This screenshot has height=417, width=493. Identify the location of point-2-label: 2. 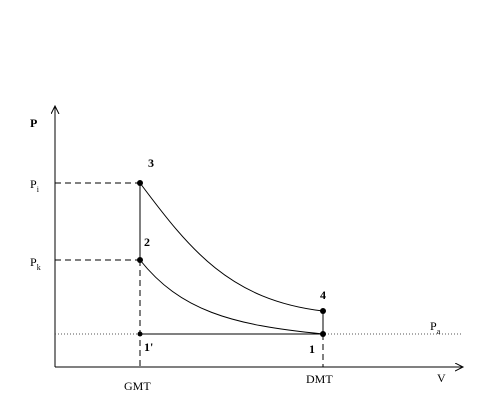
(147, 242).